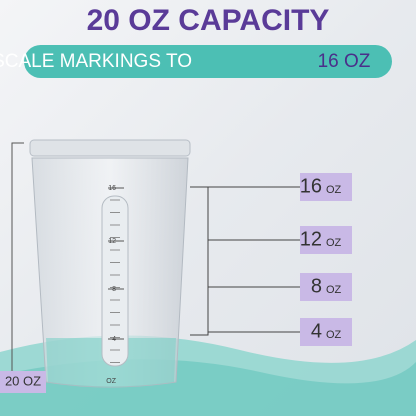 This screenshot has height=416, width=416. I want to click on subtitle-pill, so click(208, 61).